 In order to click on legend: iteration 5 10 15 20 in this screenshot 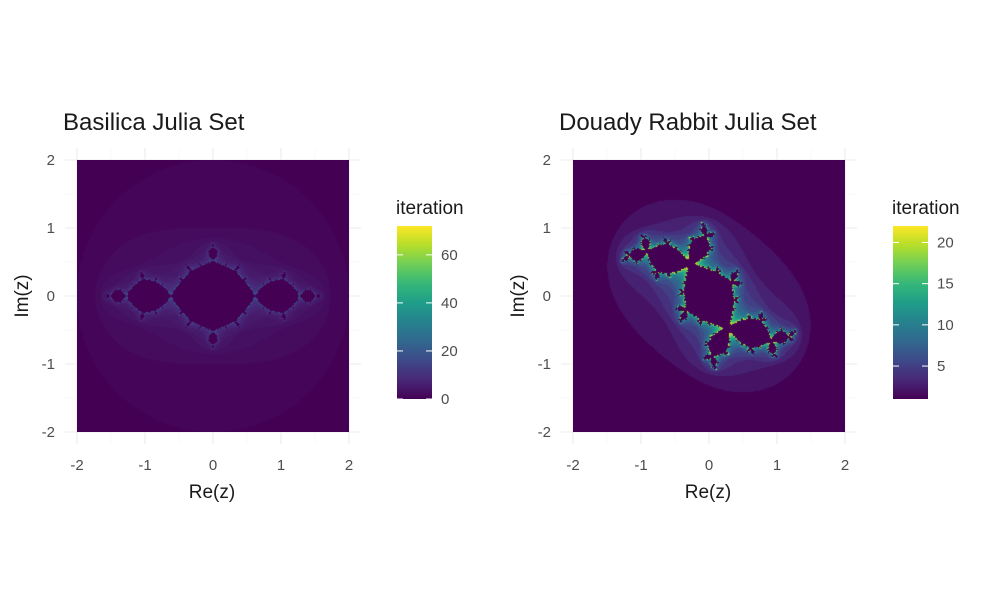, I will do `click(926, 298)`.